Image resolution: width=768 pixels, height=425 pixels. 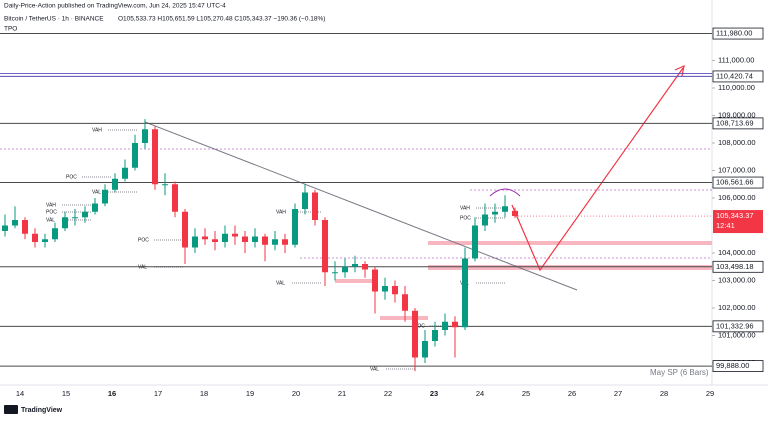 I want to click on day-label: 16, so click(x=112, y=393).